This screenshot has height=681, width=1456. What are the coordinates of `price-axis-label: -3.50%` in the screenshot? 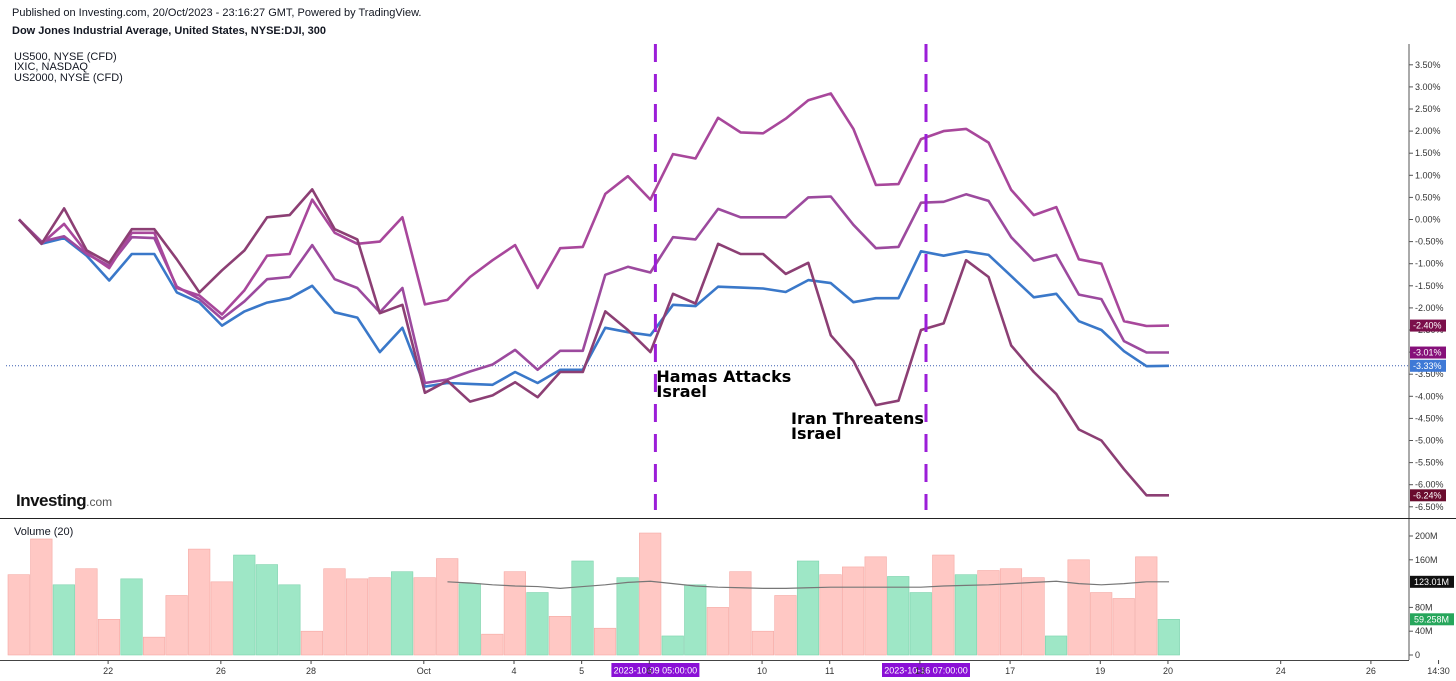 It's located at (1429, 374).